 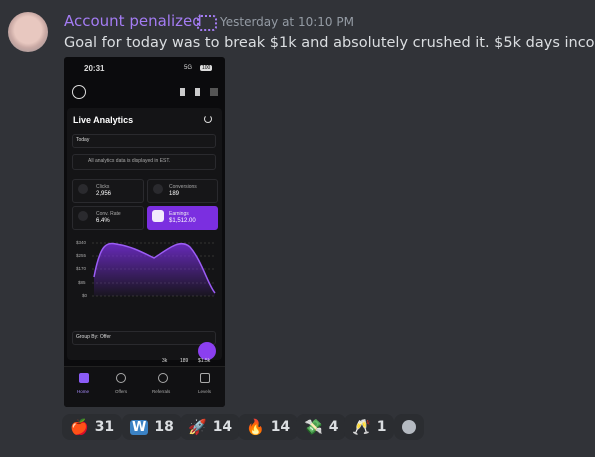 I want to click on timestamp: Yesterday at 10:10 PM, so click(x=287, y=22).